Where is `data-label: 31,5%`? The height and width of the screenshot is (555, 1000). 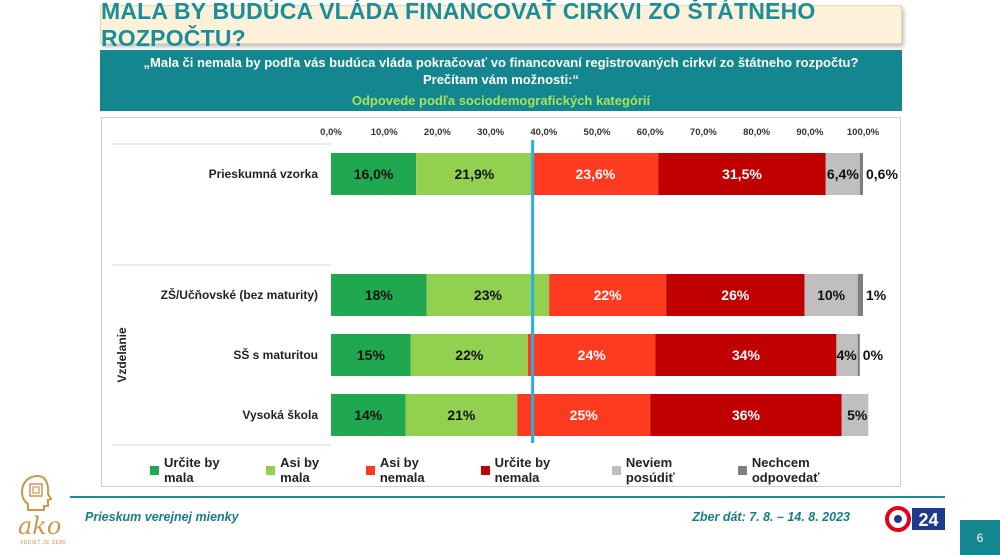 data-label: 31,5% is located at coordinates (742, 174).